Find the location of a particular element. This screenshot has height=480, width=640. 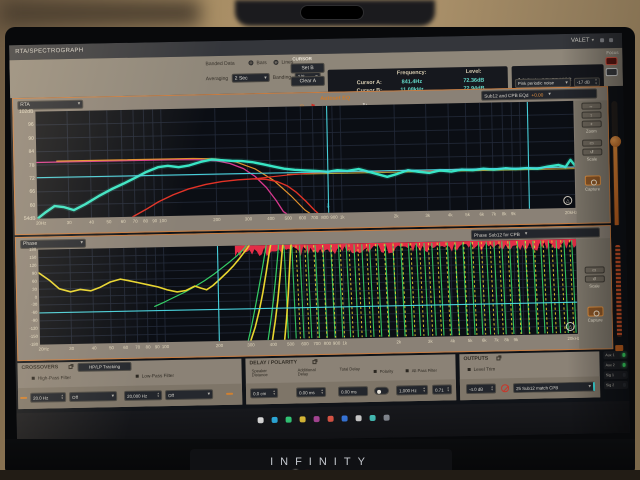

x-tick-label: 3k is located at coordinates (430, 341).